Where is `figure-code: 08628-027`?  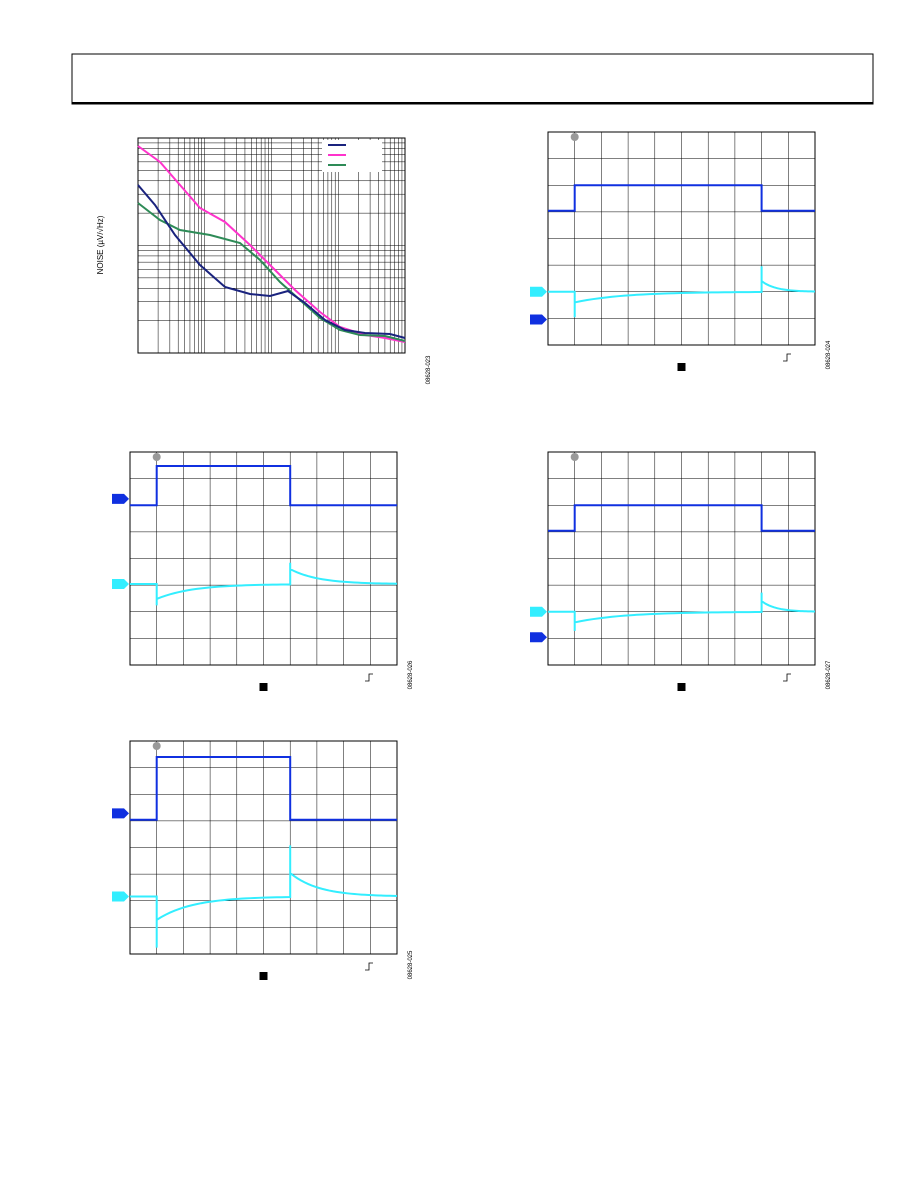
figure-code: 08628-027 is located at coordinates (829, 674).